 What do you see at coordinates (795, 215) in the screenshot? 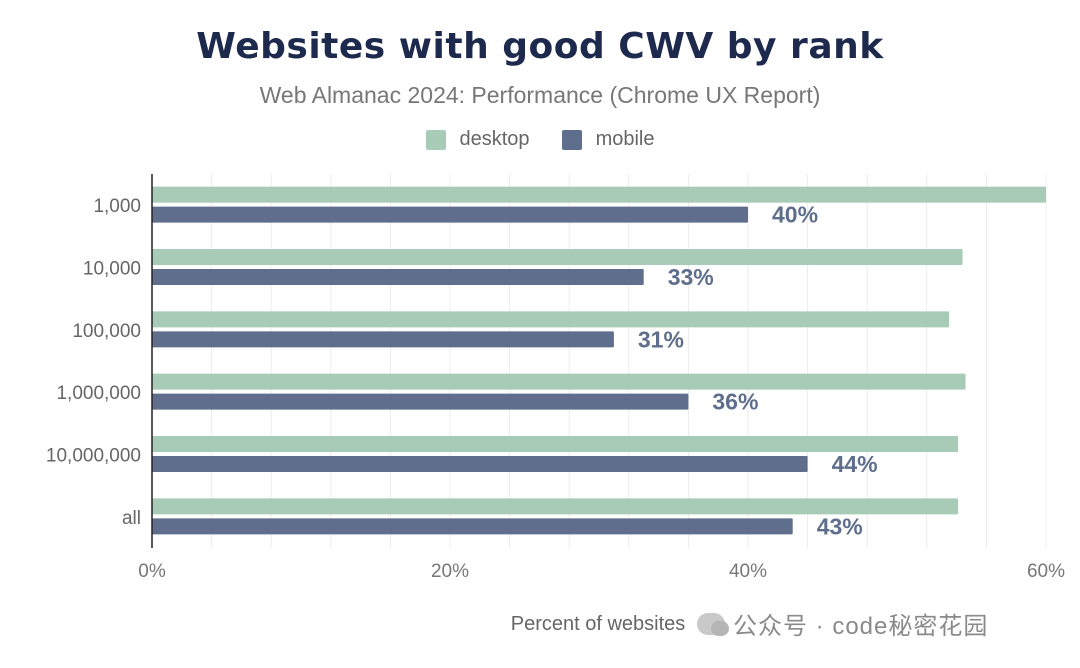
I see `data-label-mobile: 40%` at bounding box center [795, 215].